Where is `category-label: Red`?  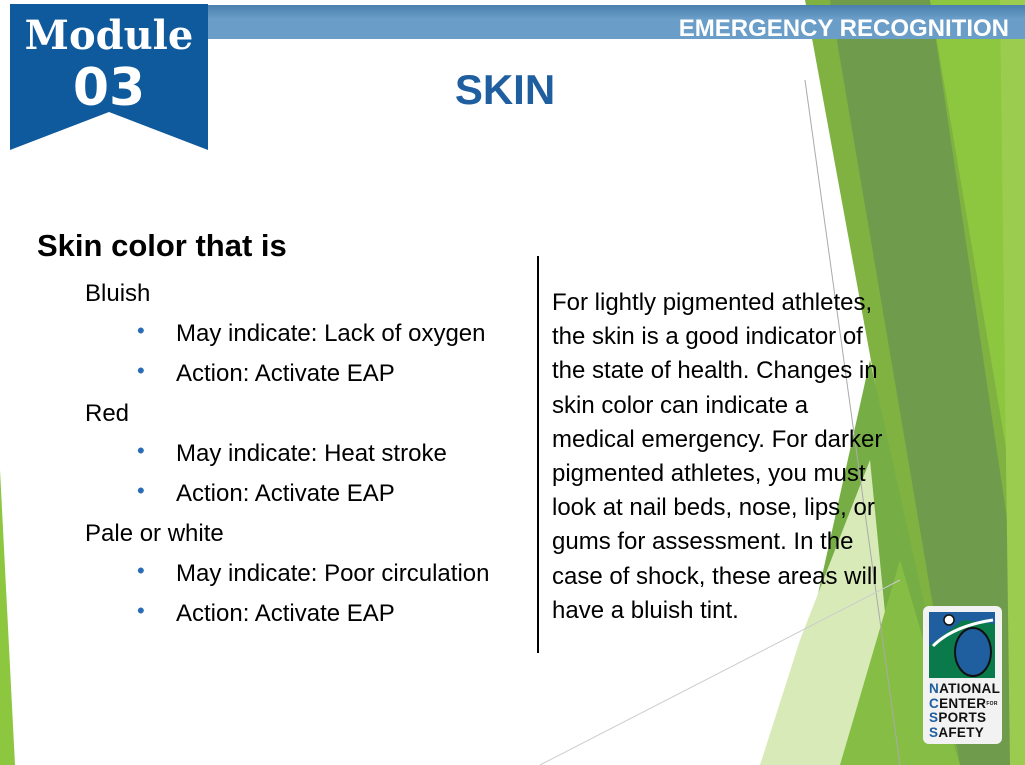
category-label: Red is located at coordinates (107, 413).